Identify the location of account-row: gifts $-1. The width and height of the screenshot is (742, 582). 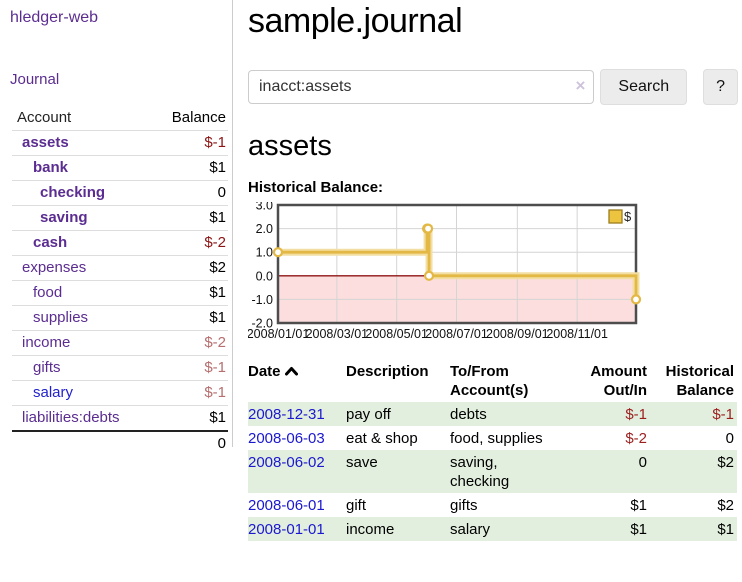
(120, 368).